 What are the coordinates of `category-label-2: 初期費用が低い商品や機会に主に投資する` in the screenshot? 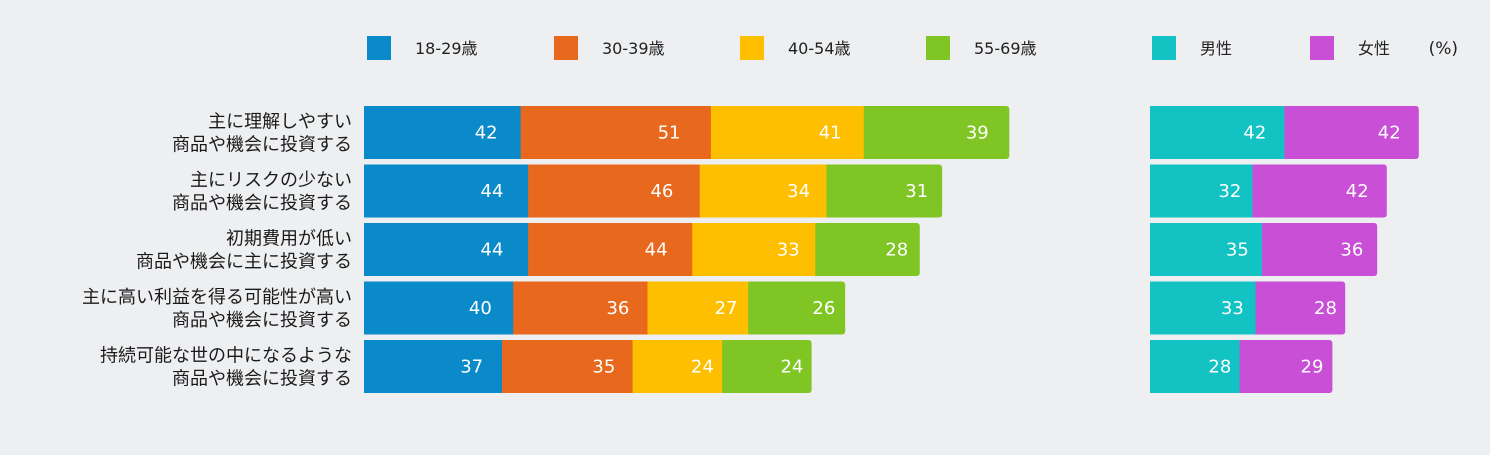 It's located at (244, 251).